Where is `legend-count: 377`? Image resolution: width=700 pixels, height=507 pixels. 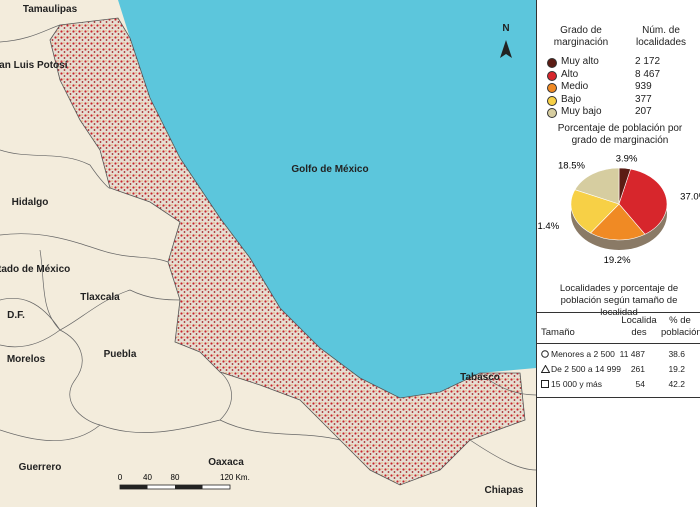
legend-count: 377 is located at coordinates (643, 99).